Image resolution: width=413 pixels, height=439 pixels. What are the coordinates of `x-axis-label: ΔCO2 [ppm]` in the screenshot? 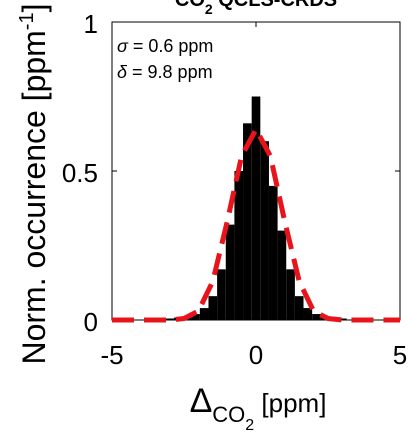 It's located at (258, 408).